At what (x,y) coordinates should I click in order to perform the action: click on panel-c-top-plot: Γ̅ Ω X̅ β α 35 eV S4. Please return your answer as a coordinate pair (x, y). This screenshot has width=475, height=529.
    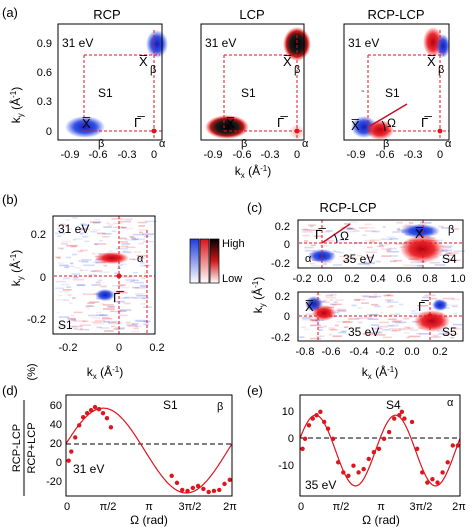
    Looking at the image, I should click on (381, 244).